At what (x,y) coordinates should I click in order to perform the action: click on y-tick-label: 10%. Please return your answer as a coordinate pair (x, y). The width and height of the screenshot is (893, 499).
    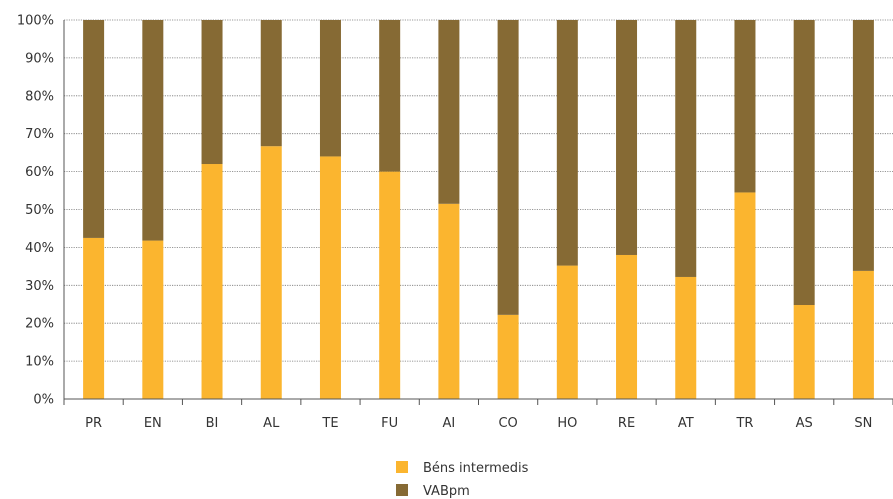
    Looking at the image, I should click on (39, 362).